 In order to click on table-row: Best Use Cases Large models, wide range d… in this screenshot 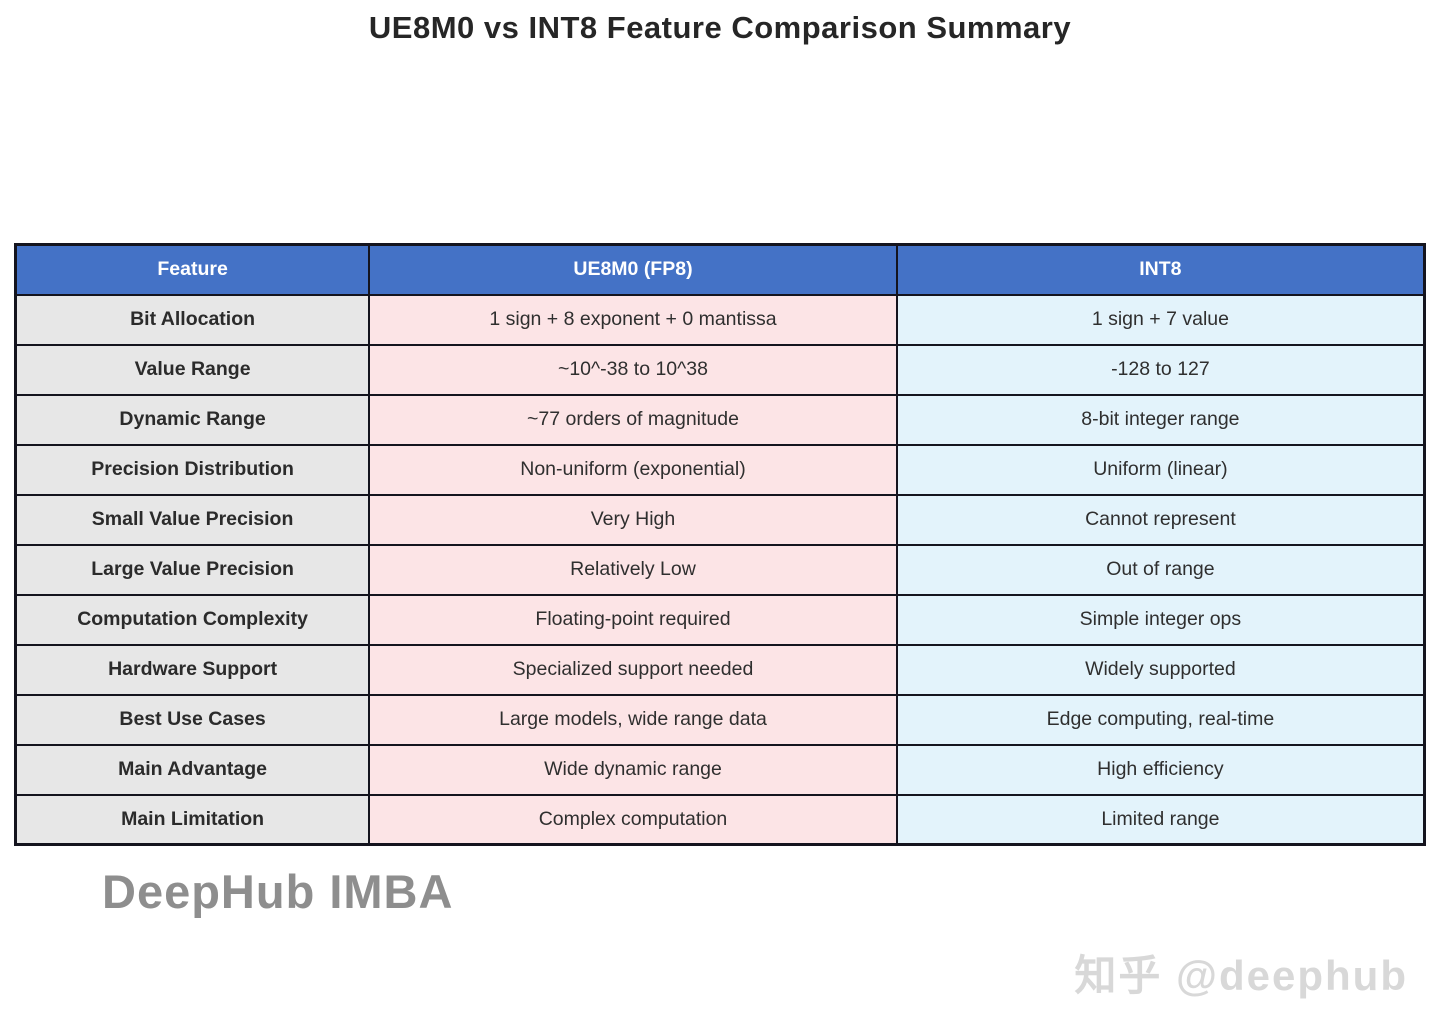, I will do `click(720, 719)`.